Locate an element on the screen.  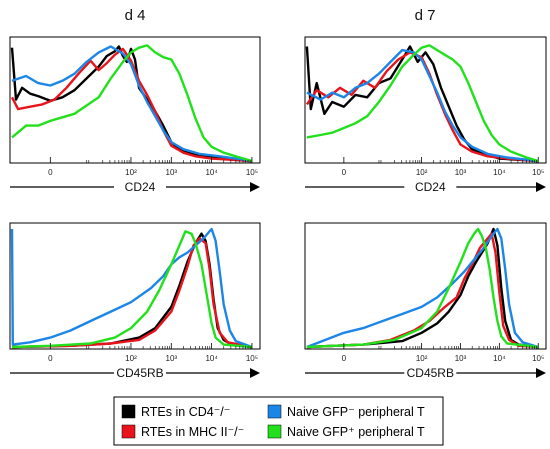
legend-label-mhc2ko: RTEs in MHC II⁻/⁻ is located at coordinates (192, 432).